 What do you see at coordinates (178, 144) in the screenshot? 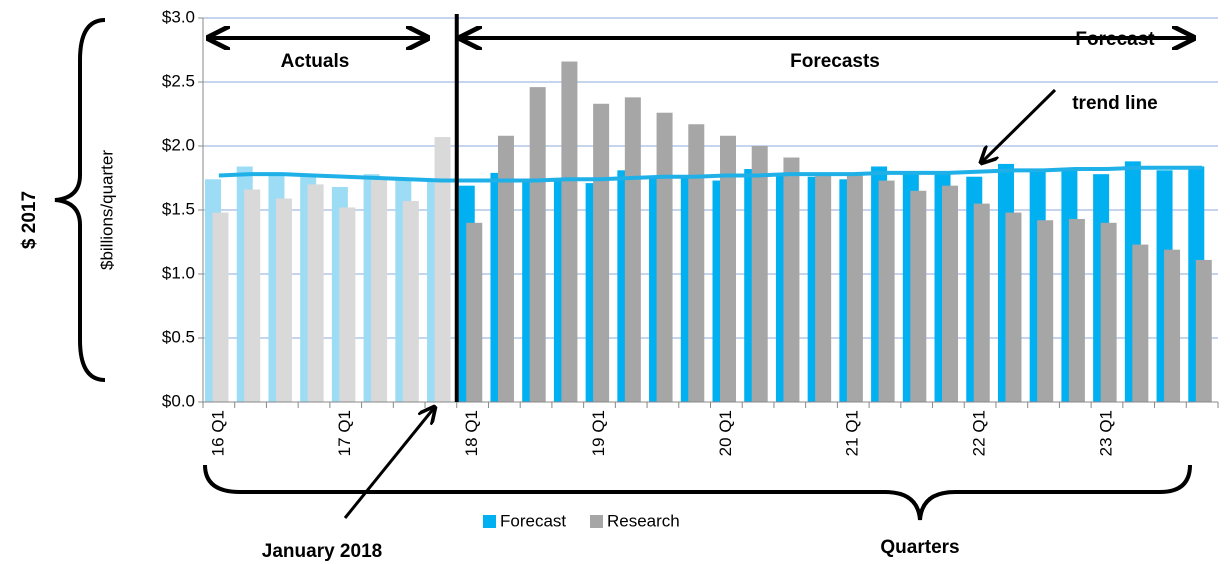
I see `y-tick-label: $2.0` at bounding box center [178, 144].